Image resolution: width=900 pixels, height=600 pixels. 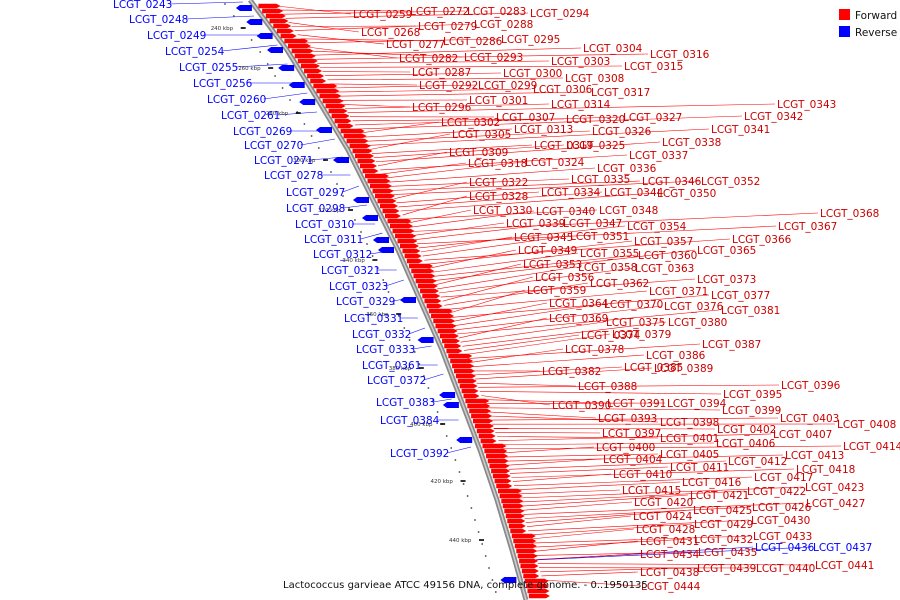 What do you see at coordinates (622, 132) in the screenshot?
I see `forward-gene-label: LCGT_0326` at bounding box center [622, 132].